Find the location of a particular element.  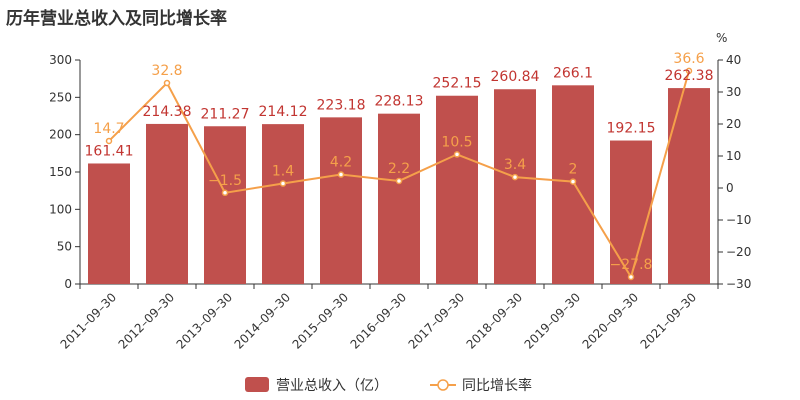

growth-value-label: 1.4 is located at coordinates (283, 172).